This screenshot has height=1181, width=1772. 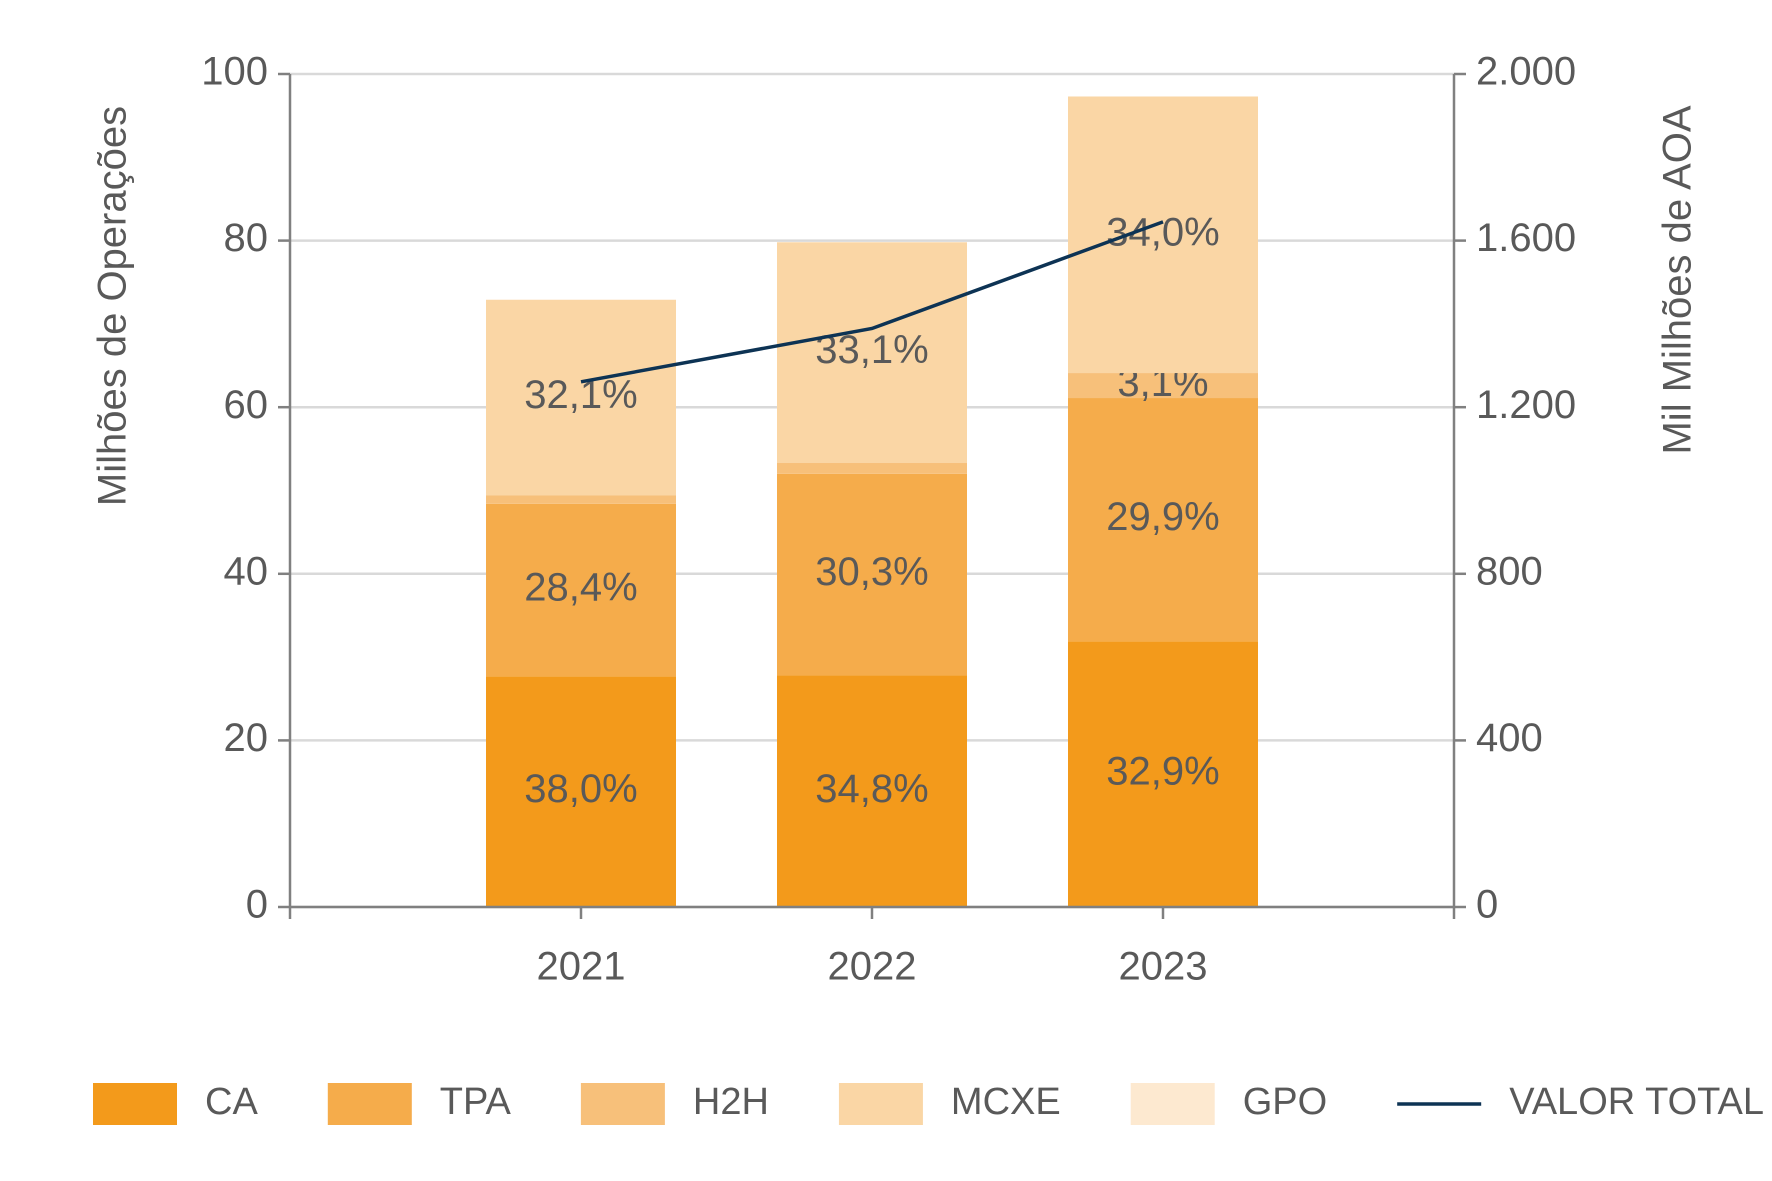 I want to click on y2-axis-label: Mil Milhões de AOA, so click(x=1678, y=279).